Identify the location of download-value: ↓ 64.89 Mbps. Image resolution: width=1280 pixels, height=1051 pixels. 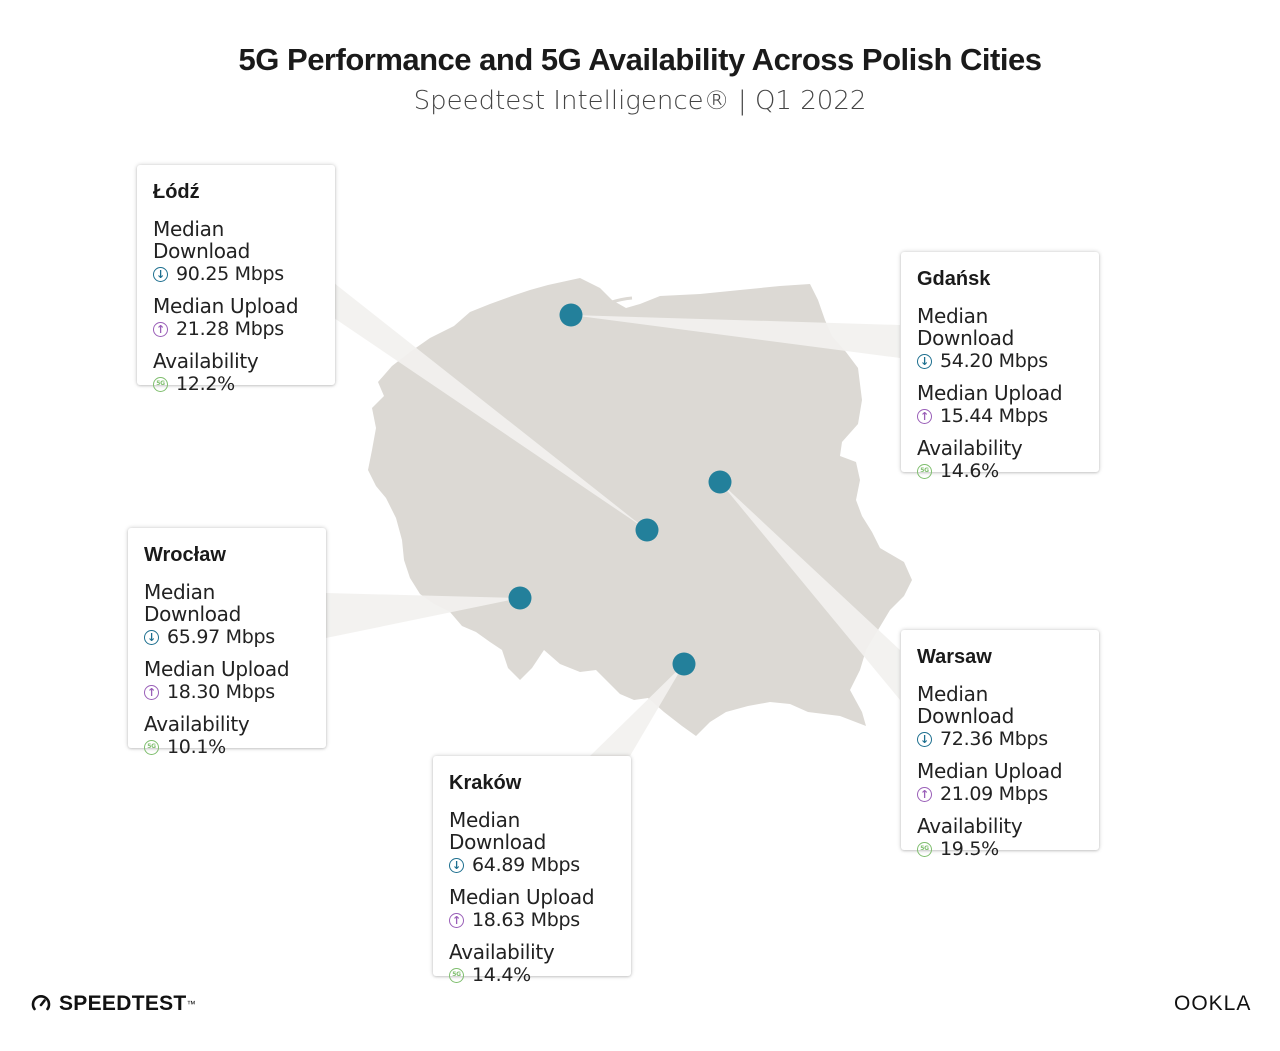
(532, 865).